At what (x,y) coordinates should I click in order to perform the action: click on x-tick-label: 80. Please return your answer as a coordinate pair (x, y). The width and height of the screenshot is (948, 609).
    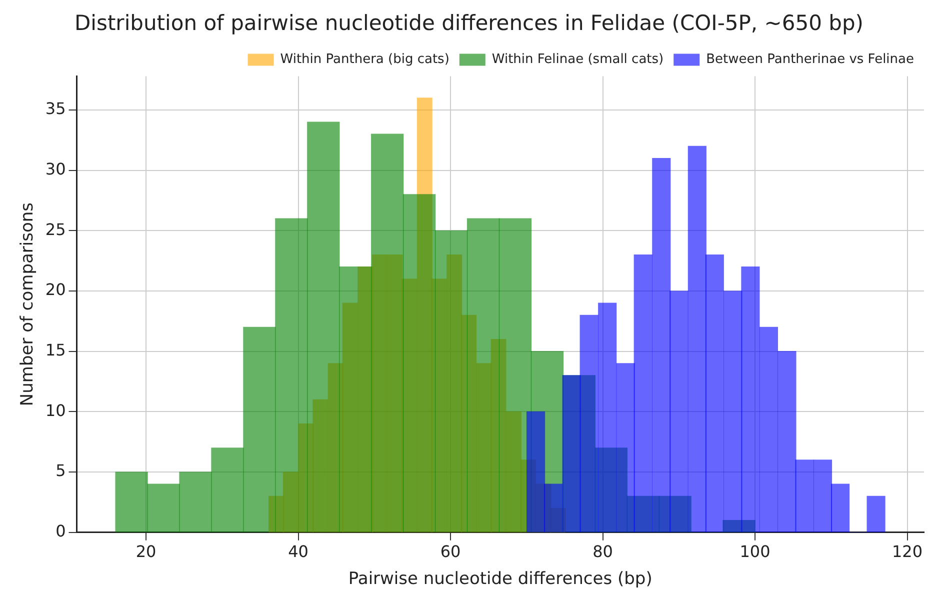
    Looking at the image, I should click on (602, 552).